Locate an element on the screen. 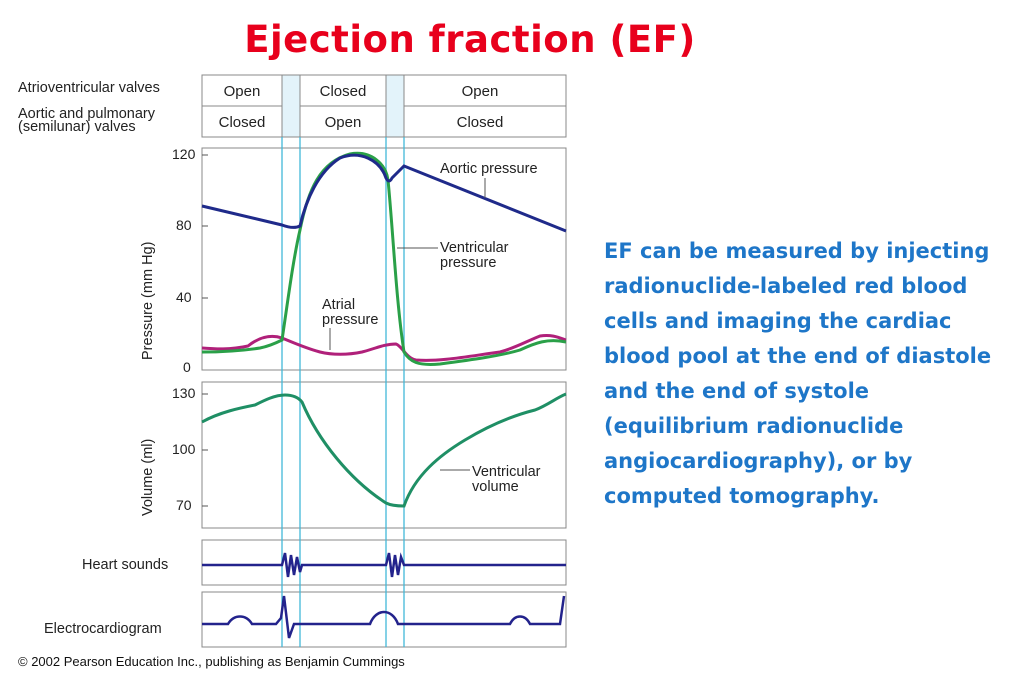  ecg-panel-frame is located at coordinates (384, 619).